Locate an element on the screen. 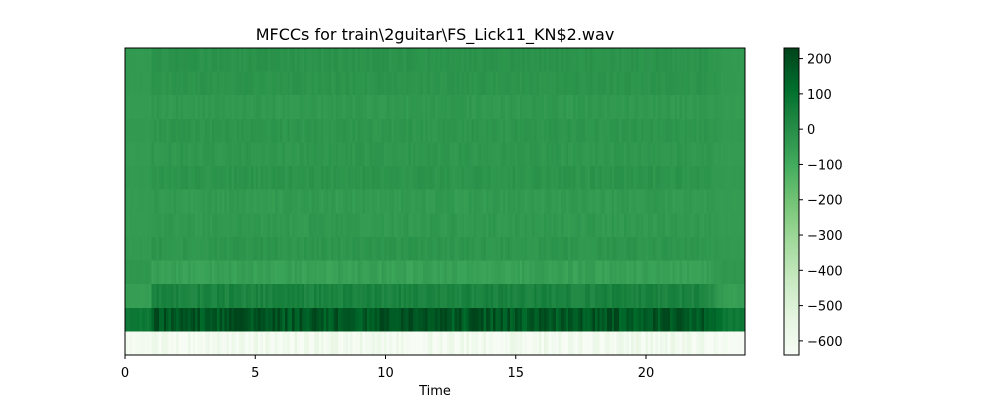 The image size is (1000, 400). colorbar-tick-label: 100 is located at coordinates (819, 95).